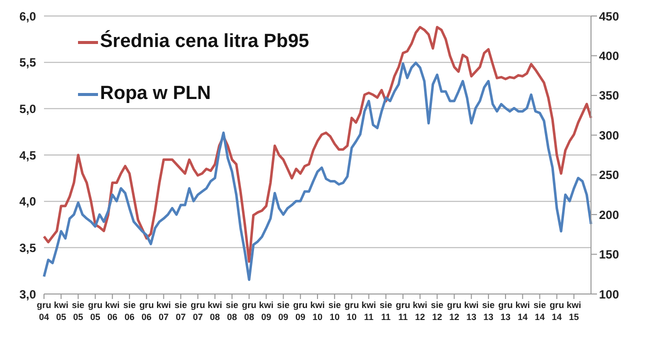 The image size is (645, 340). What do you see at coordinates (403, 311) in the screenshot?
I see `x-tick-label: gru 11` at bounding box center [403, 311].